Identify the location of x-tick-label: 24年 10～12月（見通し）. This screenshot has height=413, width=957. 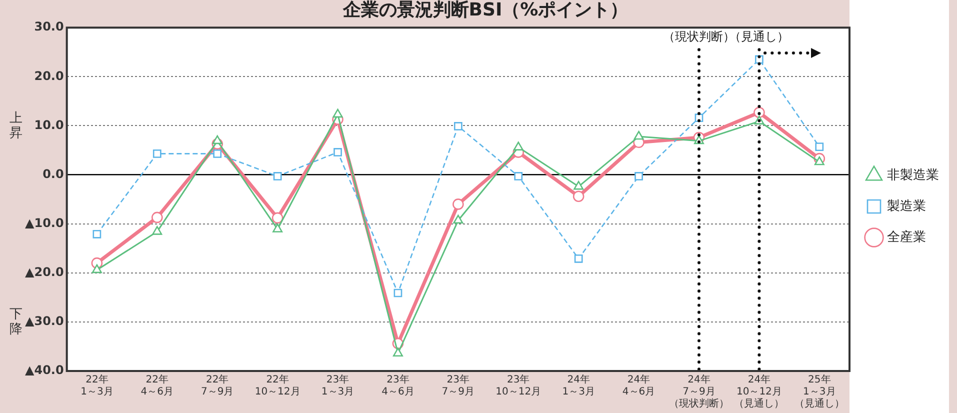
(759, 392).